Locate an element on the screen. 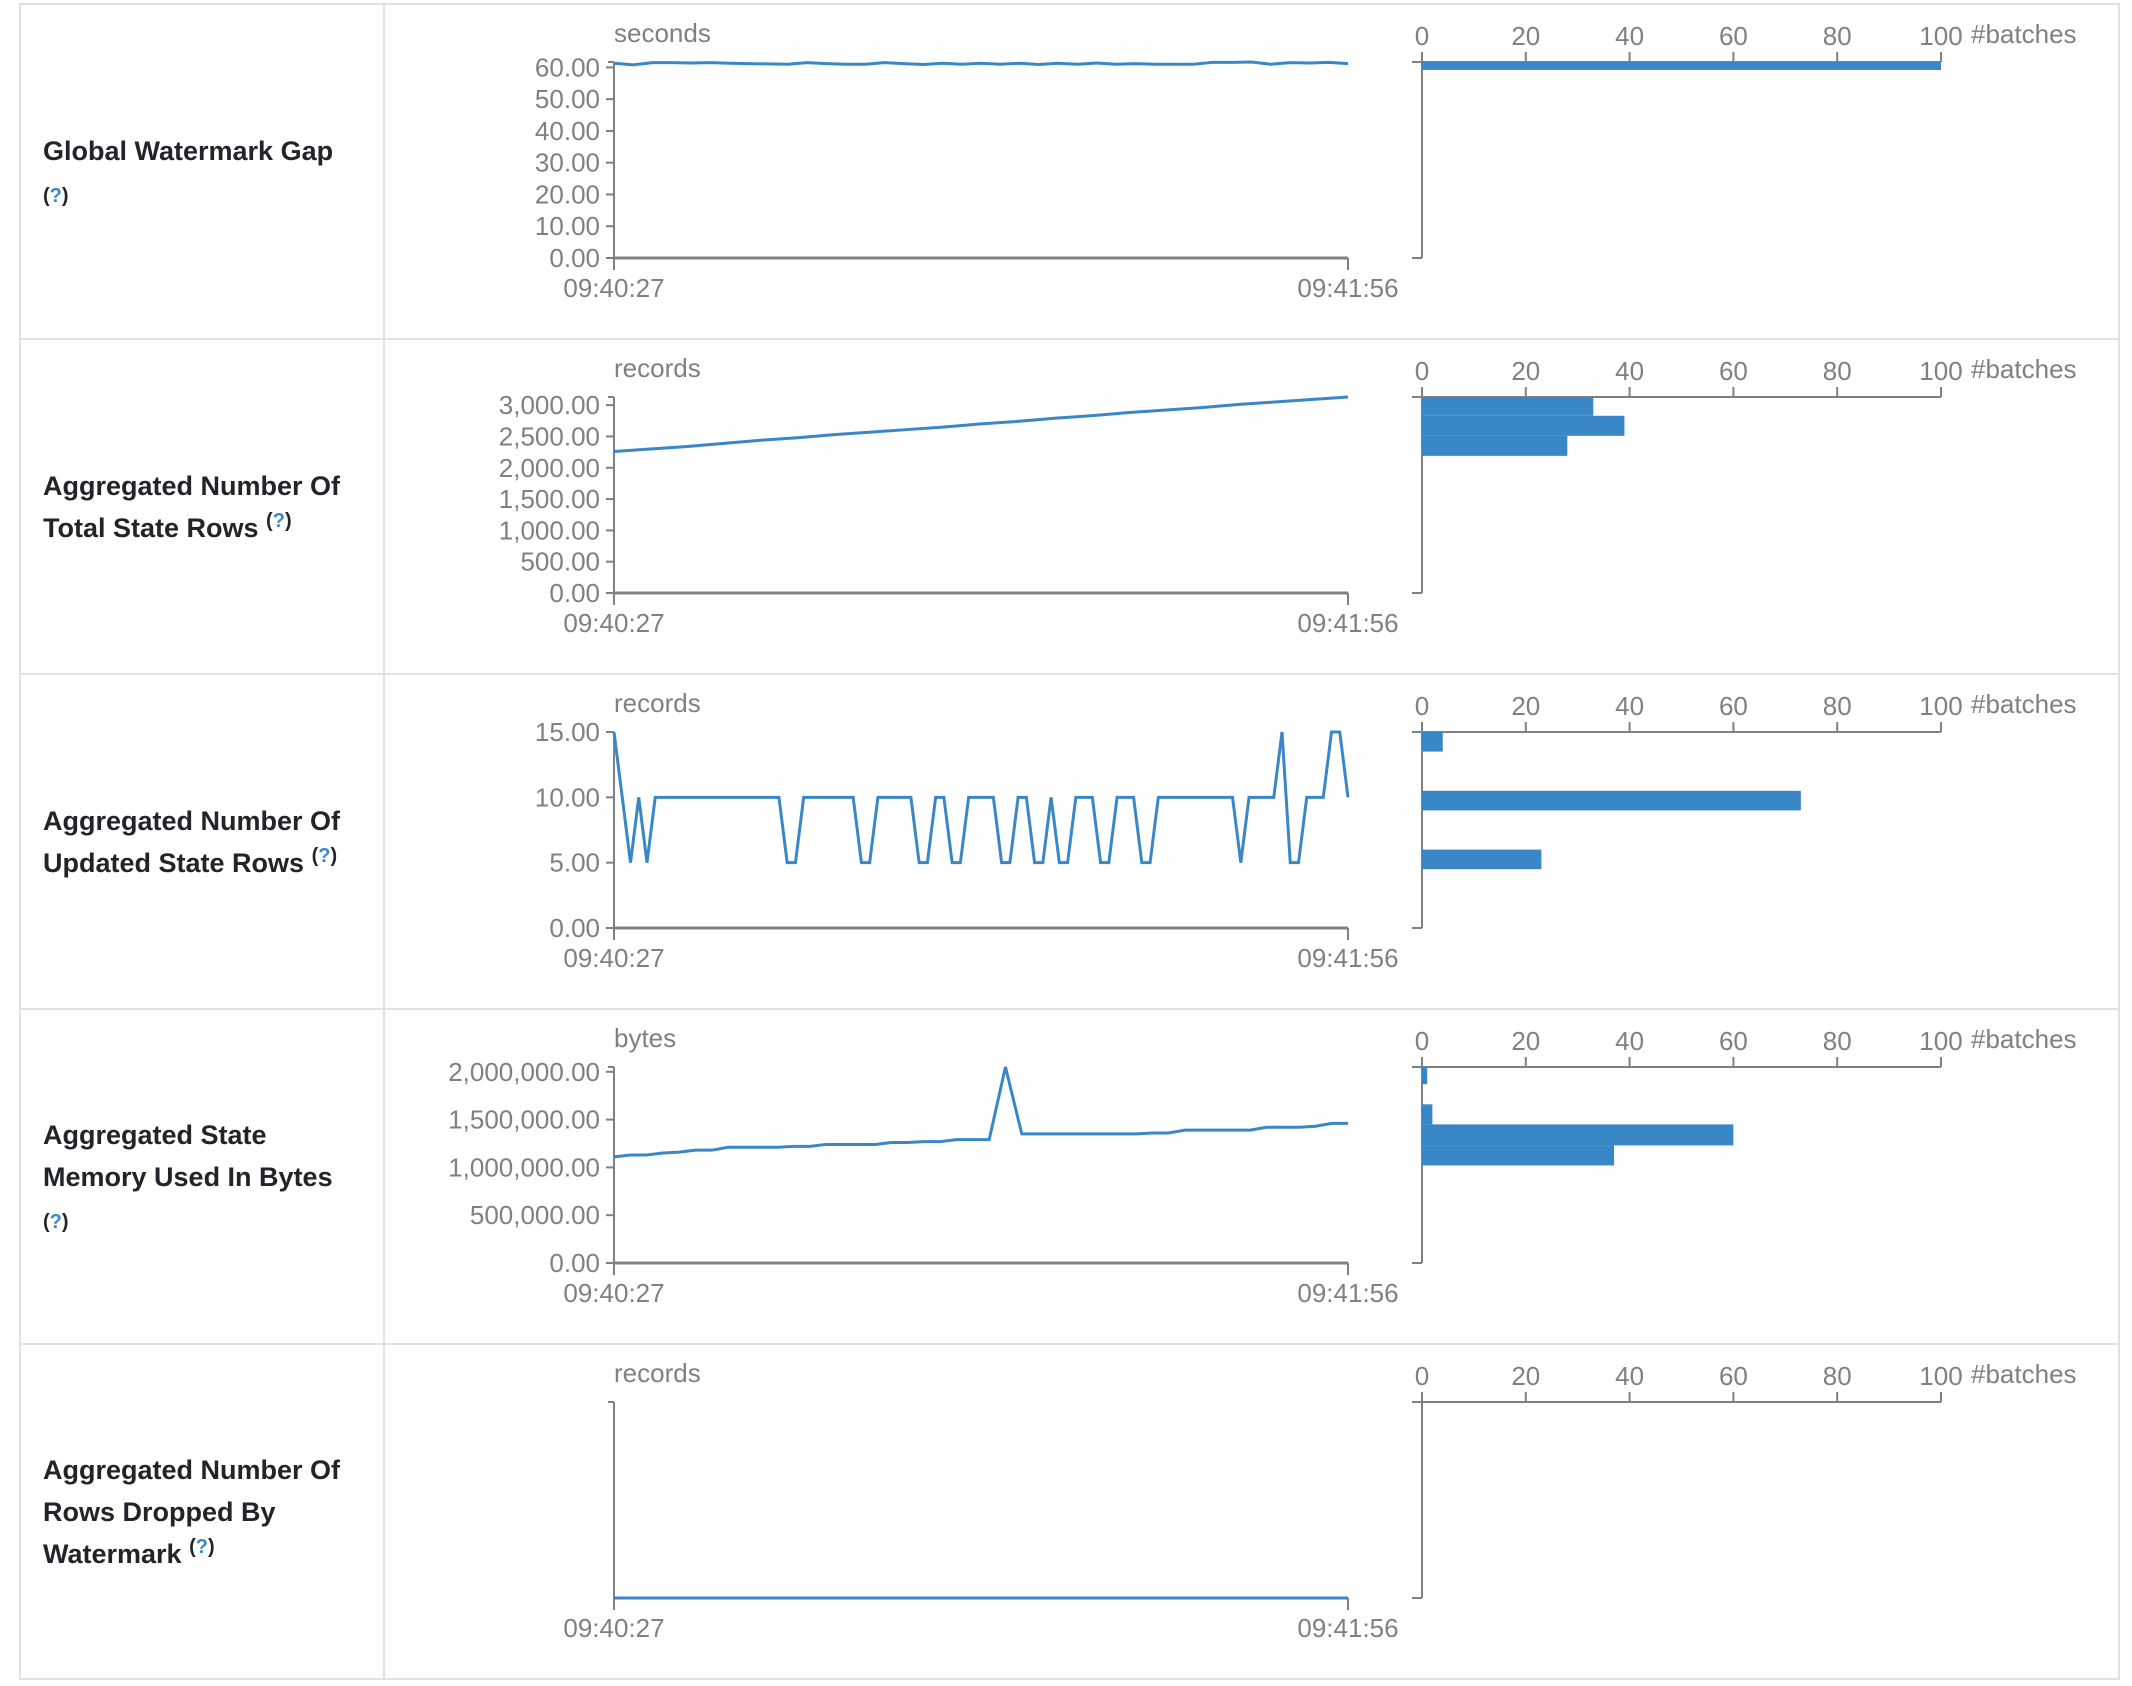  metric-label-cell: Aggregated State Memory Used In Bytes (?) is located at coordinates (203, 1176).